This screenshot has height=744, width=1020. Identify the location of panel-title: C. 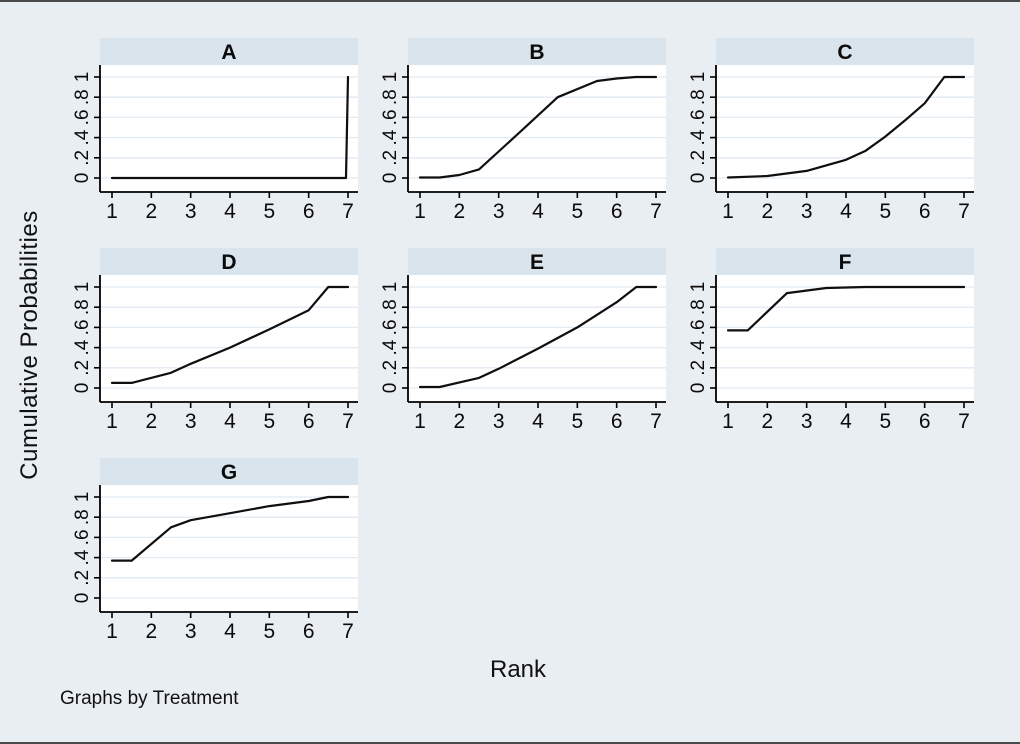
(844, 52).